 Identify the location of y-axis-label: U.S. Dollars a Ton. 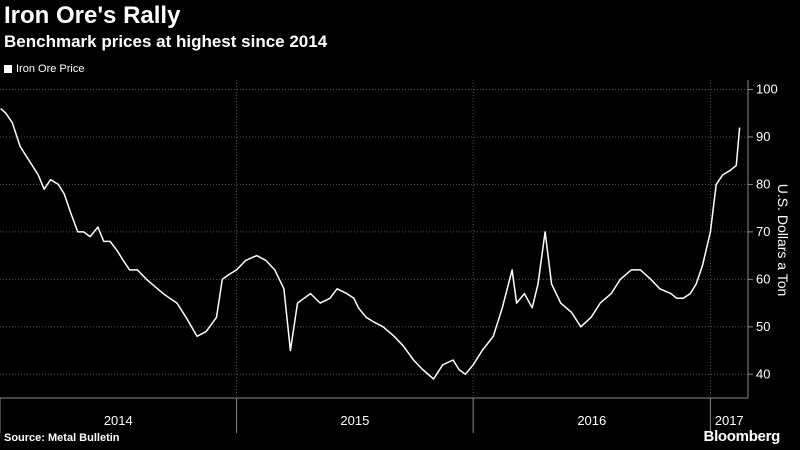
(783, 240).